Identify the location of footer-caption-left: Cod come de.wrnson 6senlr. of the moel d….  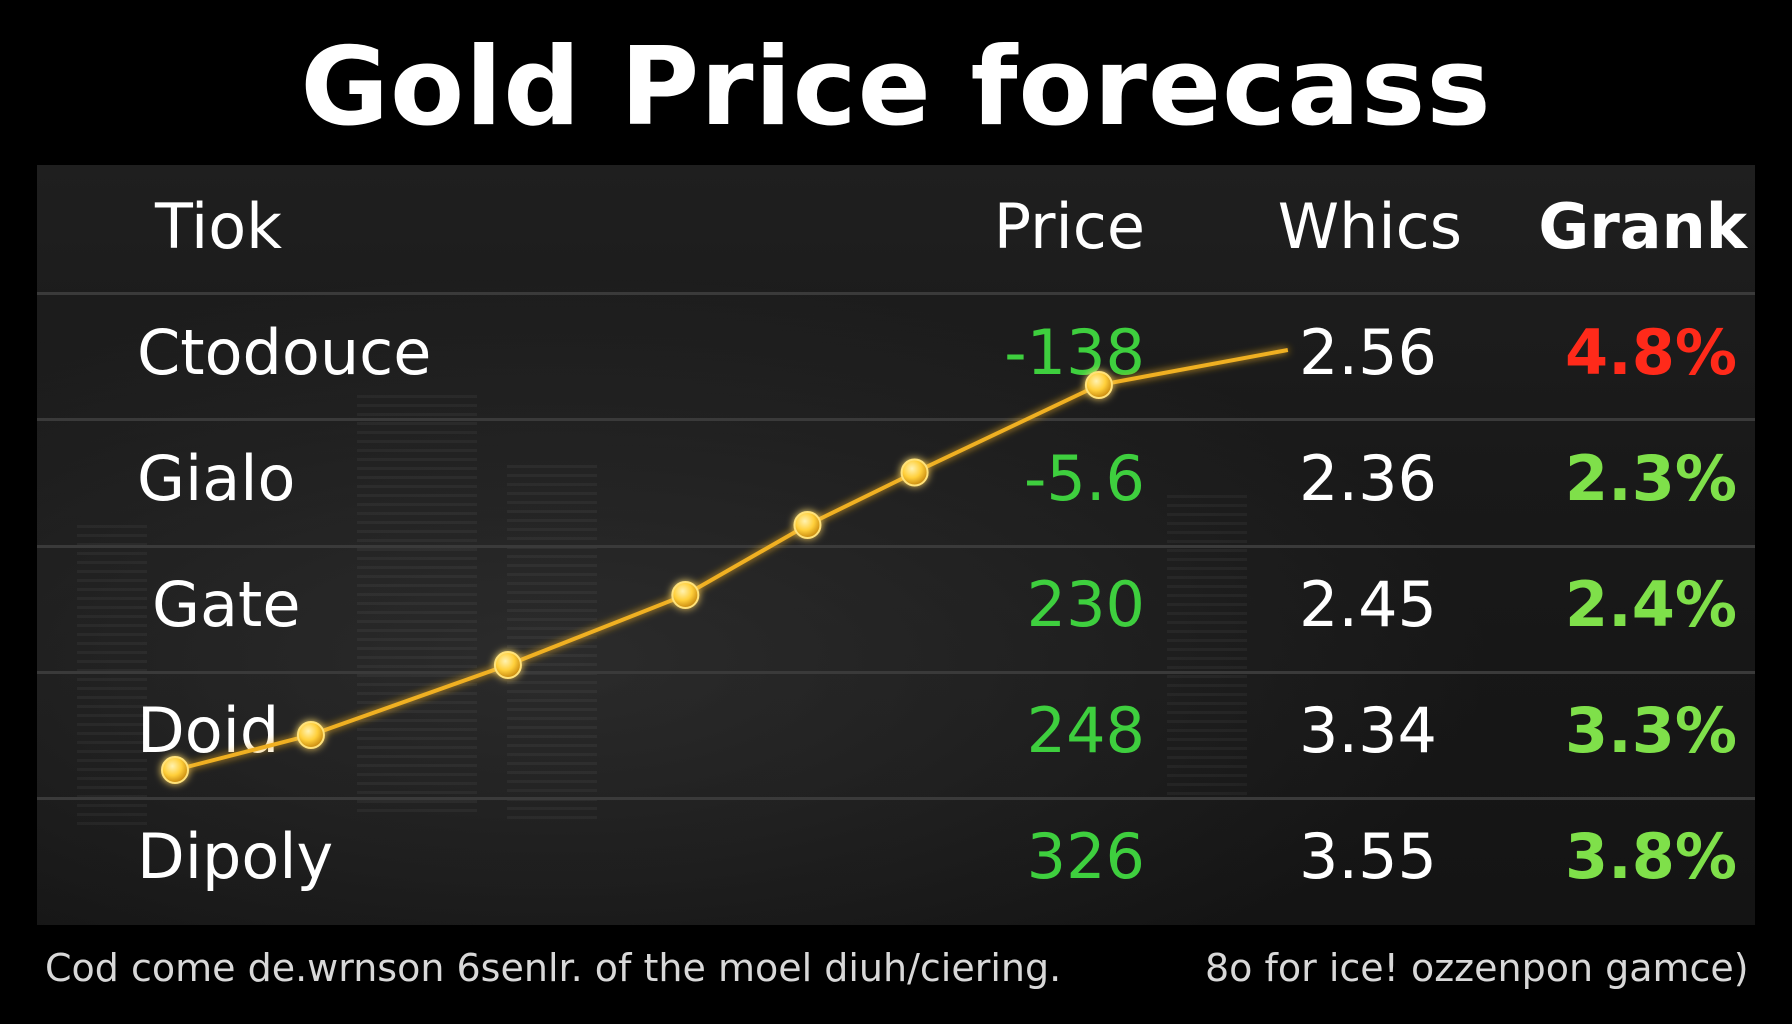
(553, 968).